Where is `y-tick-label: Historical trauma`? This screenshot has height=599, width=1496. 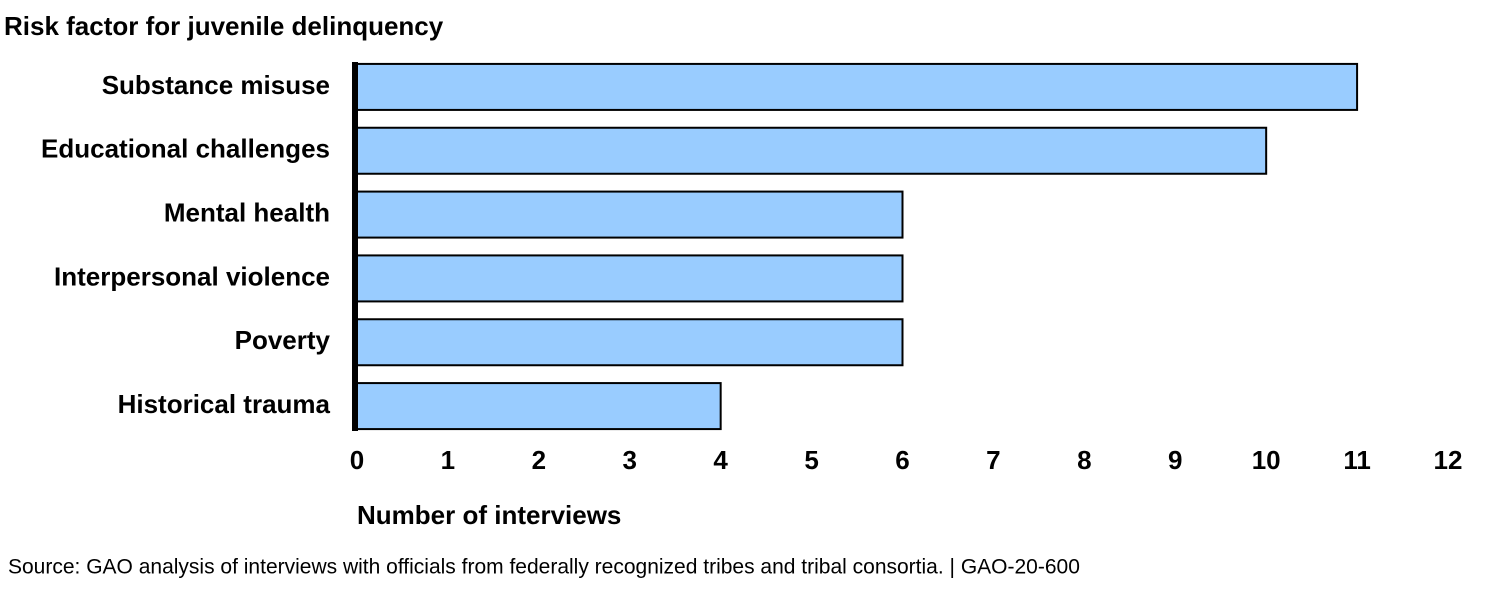
y-tick-label: Historical trauma is located at coordinates (224, 404).